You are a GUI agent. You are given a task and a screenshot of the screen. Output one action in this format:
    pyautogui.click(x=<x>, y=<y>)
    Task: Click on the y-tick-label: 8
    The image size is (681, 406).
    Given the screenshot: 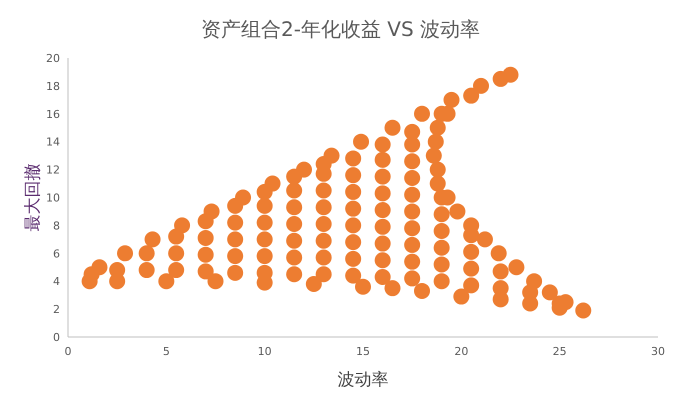 What is the action you would take?
    pyautogui.click(x=56, y=225)
    